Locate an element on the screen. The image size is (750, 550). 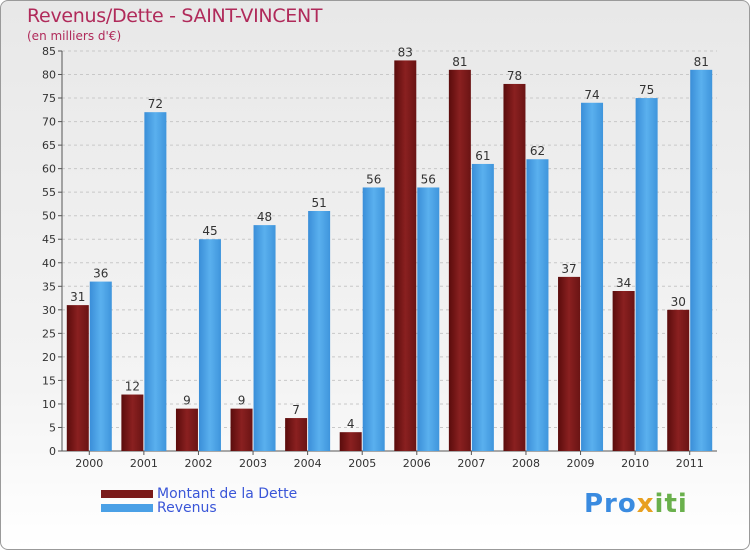
y-tick-label: 0 is located at coordinates (52, 451).